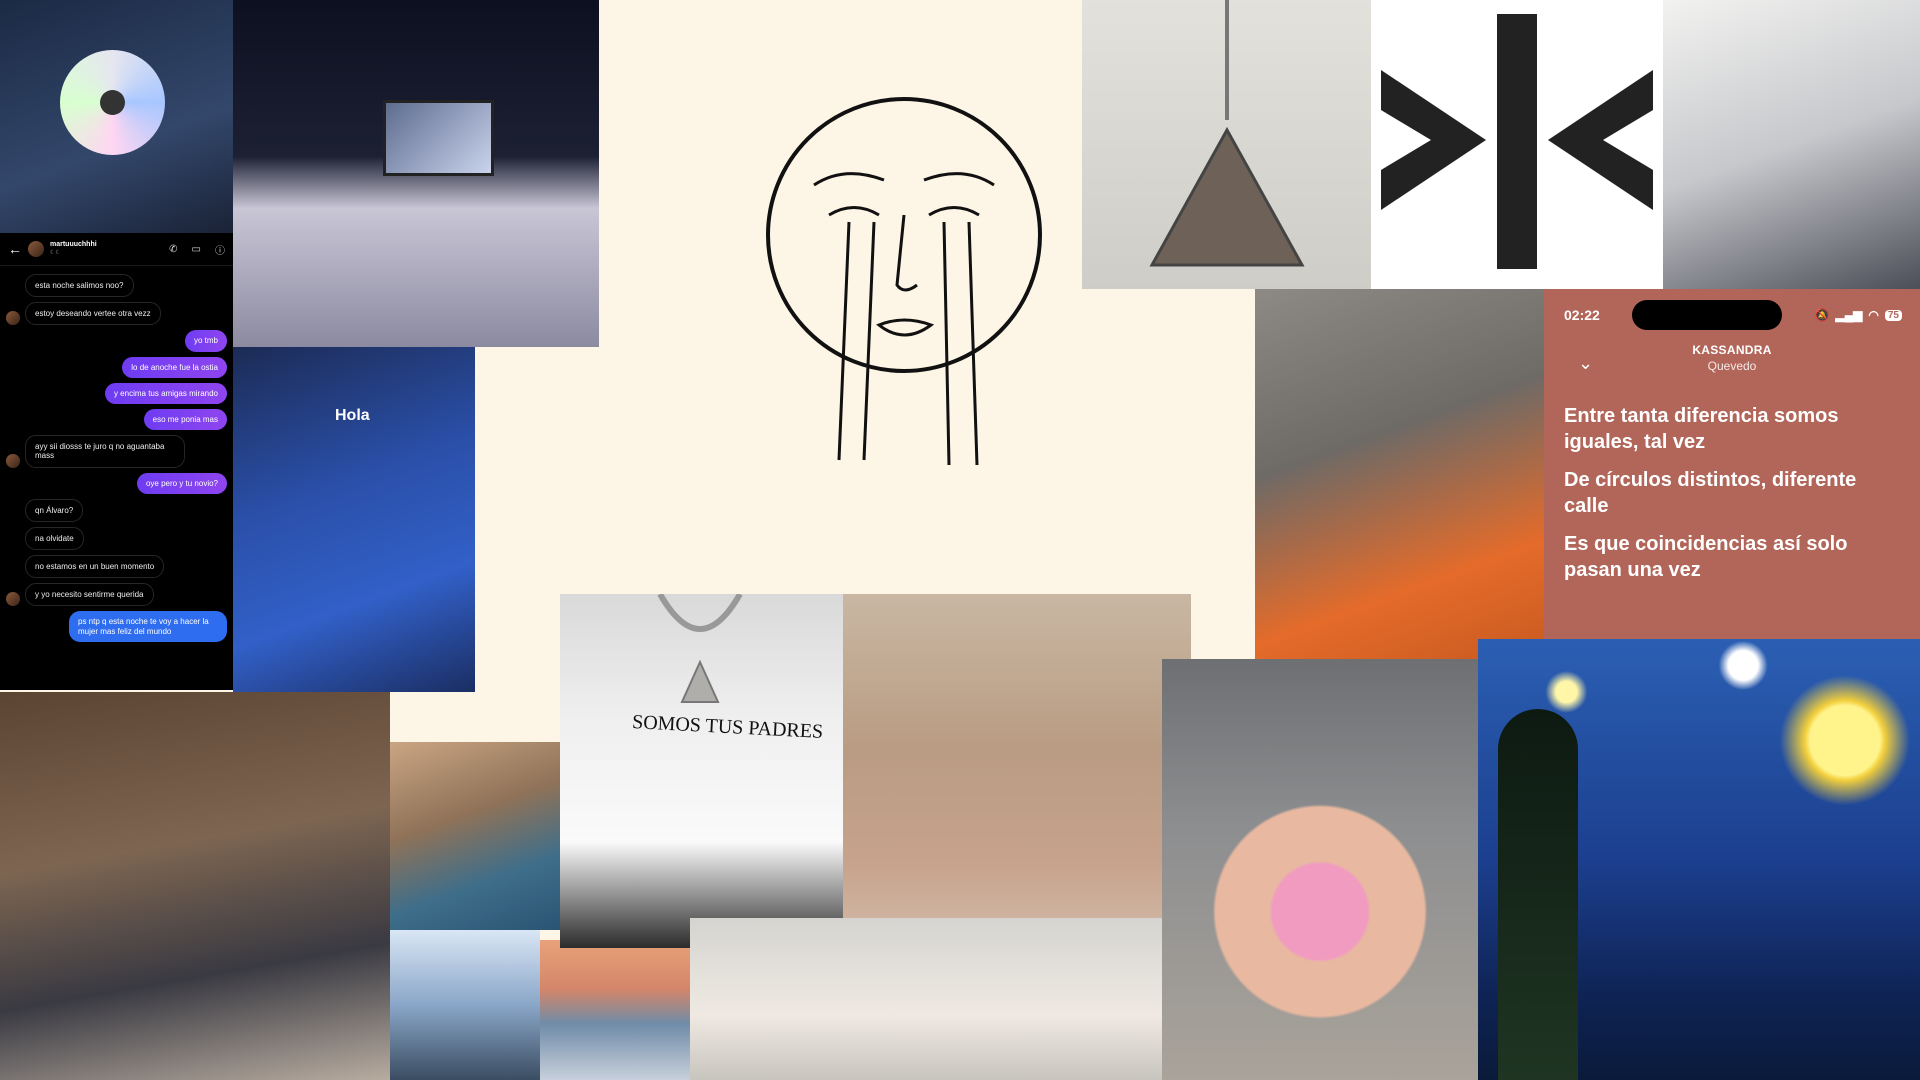 This screenshot has width=1920, height=1080. I want to click on daw-screen-photo: Hola, so click(354, 519).